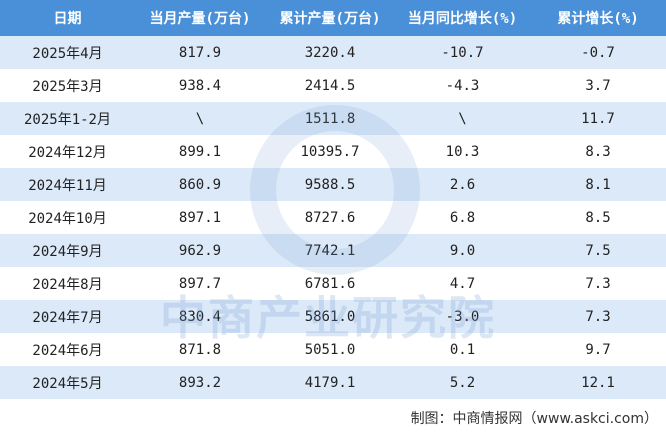 The image size is (666, 436). I want to click on watermark: 中商产业研究院, so click(328, 318).